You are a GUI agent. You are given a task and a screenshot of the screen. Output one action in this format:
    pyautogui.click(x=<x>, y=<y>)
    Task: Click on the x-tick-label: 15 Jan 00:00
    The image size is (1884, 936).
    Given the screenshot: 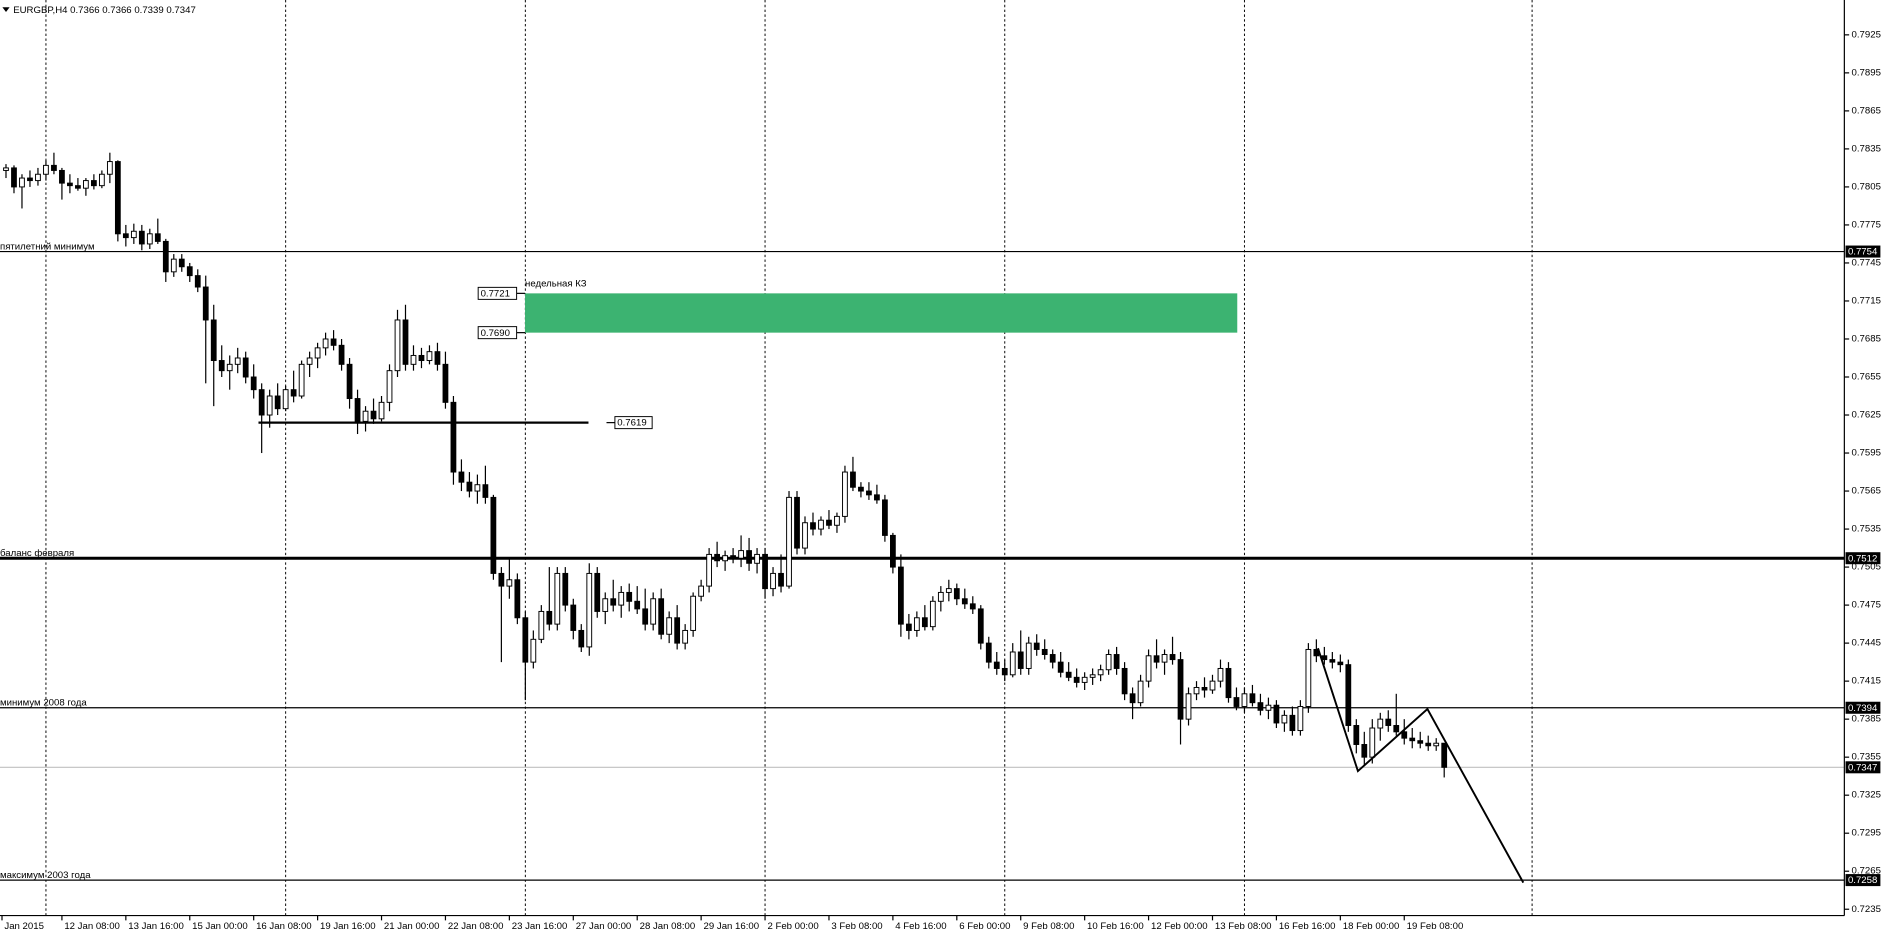 What is the action you would take?
    pyautogui.click(x=220, y=926)
    